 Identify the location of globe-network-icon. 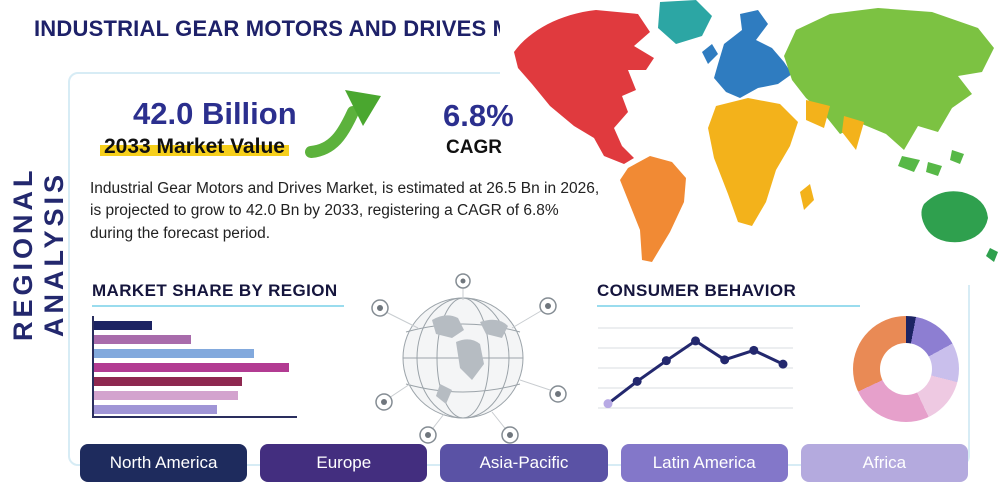
(469, 358).